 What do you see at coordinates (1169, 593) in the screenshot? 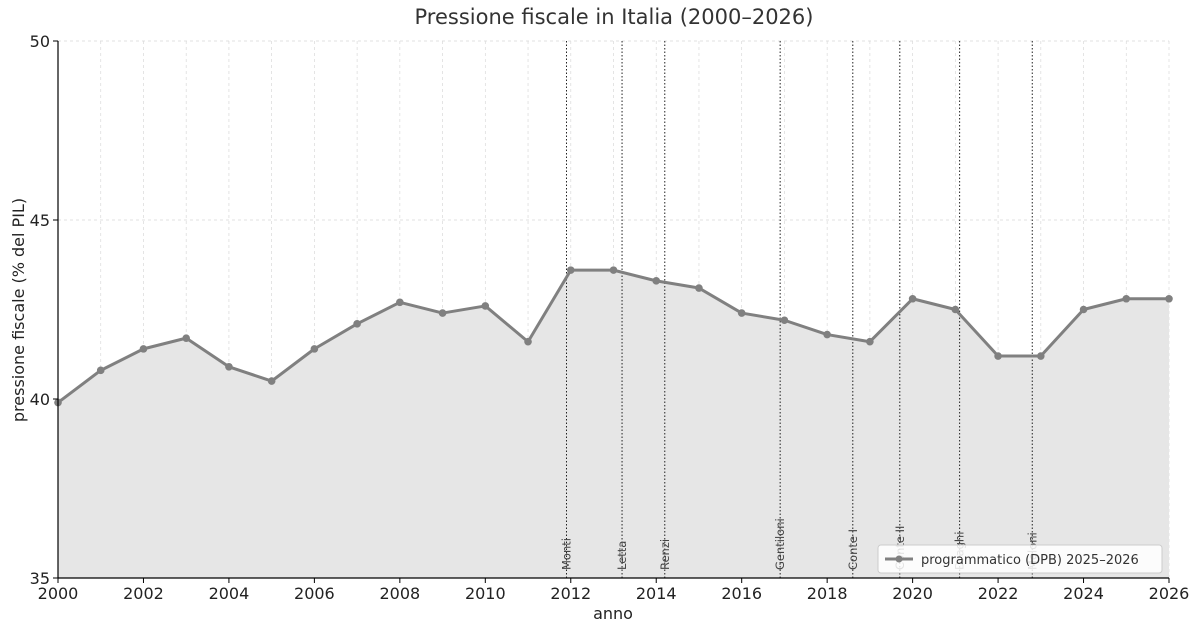
I see `x-tick-label: 2026` at bounding box center [1169, 593].